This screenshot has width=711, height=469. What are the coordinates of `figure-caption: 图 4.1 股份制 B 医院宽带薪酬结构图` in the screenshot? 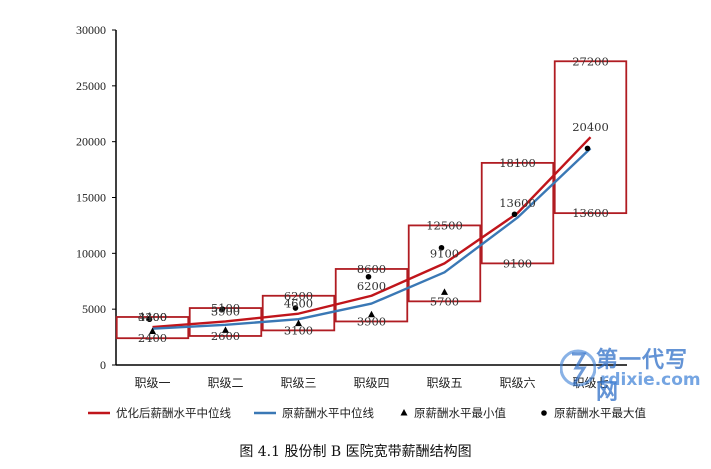 It's located at (355, 452).